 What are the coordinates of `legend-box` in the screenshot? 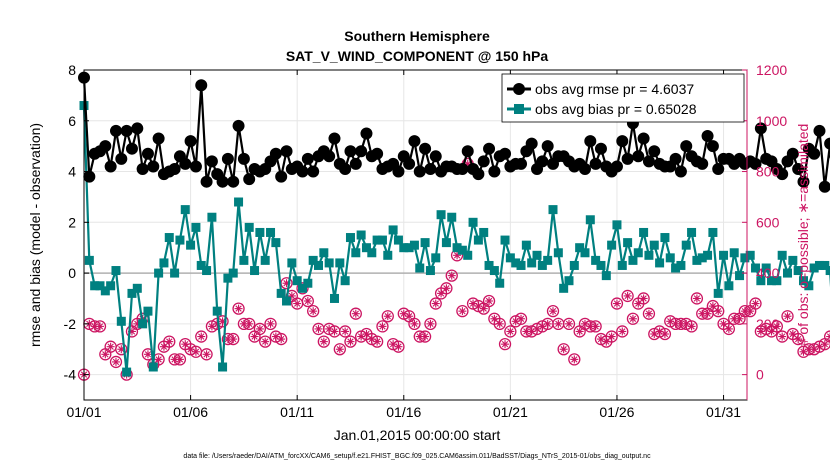 It's located at (623, 98).